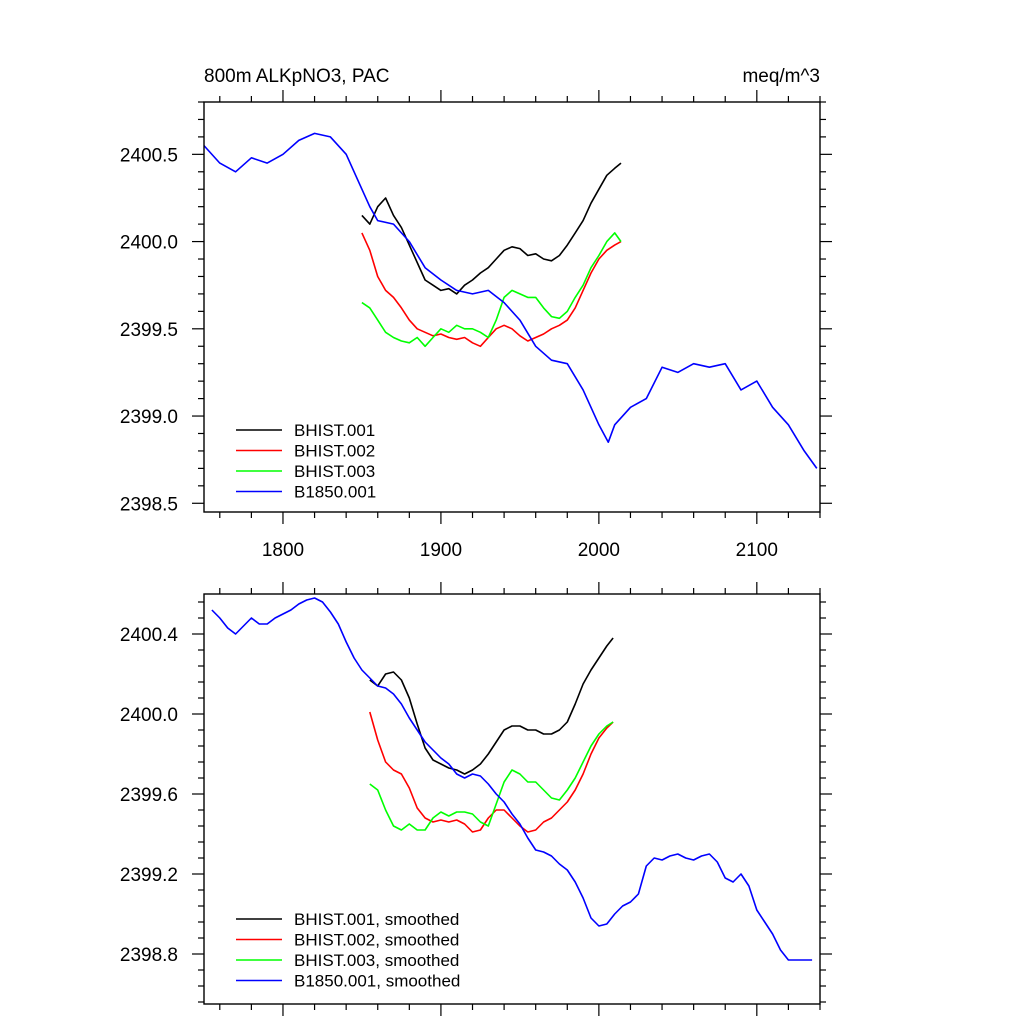  What do you see at coordinates (376, 919) in the screenshot?
I see `bottom-legend-label: BHIST.001, smoothed` at bounding box center [376, 919].